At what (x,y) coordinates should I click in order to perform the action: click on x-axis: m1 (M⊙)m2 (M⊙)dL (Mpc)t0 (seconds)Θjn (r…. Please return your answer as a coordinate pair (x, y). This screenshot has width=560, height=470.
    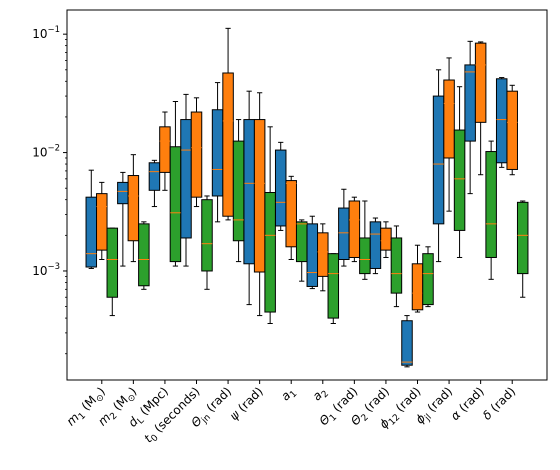
    Looking at the image, I should click on (291, 413).